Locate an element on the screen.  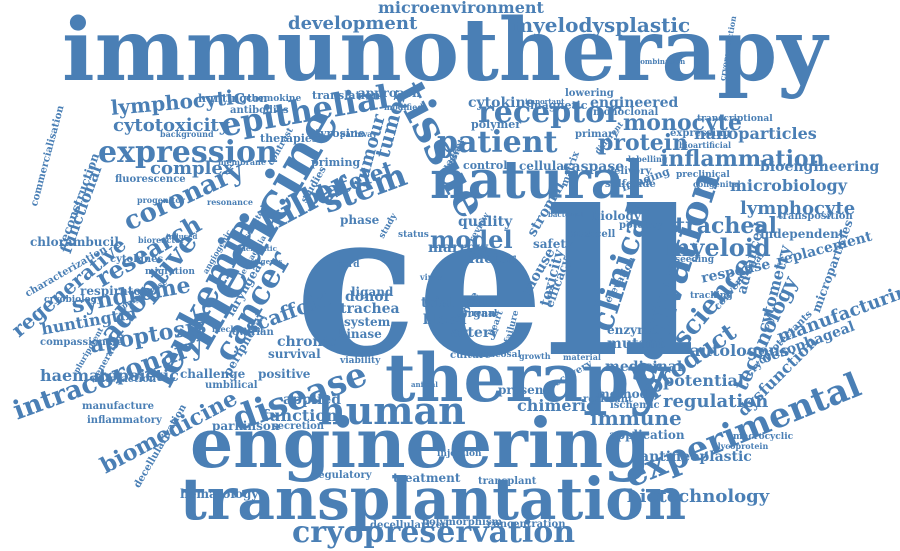
word-virus: virus is located at coordinates (431, 277).